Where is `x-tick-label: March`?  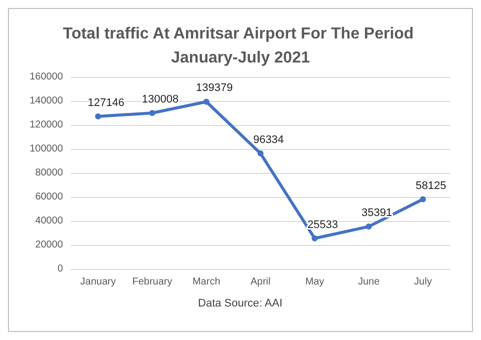
x-tick-label: March is located at coordinates (206, 282).